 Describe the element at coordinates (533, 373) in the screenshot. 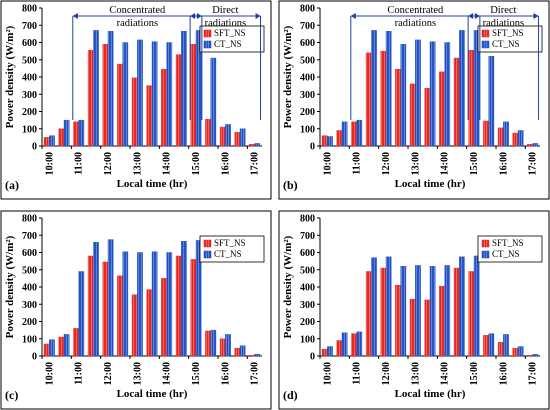

I see `x-tick-label: 17:00` at that location.